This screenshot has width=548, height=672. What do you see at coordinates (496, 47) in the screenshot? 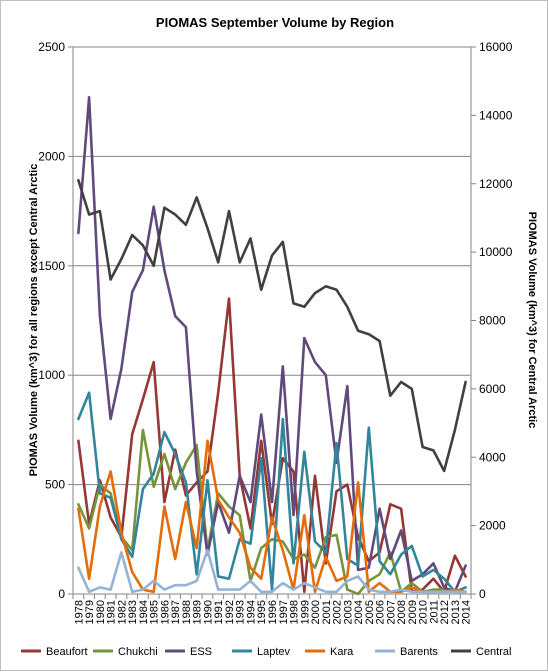
I see `right-tick-label: 16000` at bounding box center [496, 47].